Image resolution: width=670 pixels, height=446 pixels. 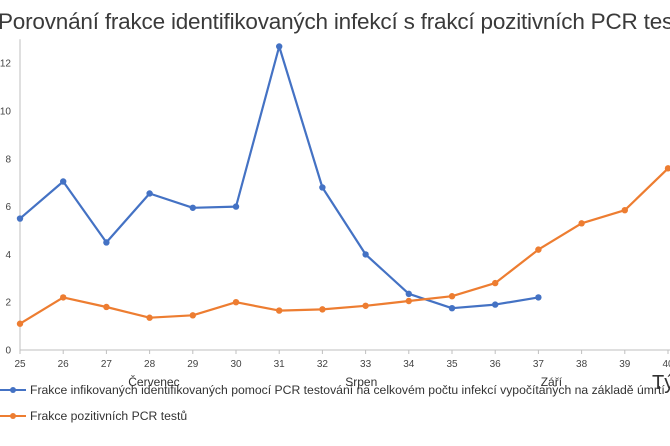 What do you see at coordinates (452, 364) in the screenshot?
I see `x-tick-label: 35` at bounding box center [452, 364].